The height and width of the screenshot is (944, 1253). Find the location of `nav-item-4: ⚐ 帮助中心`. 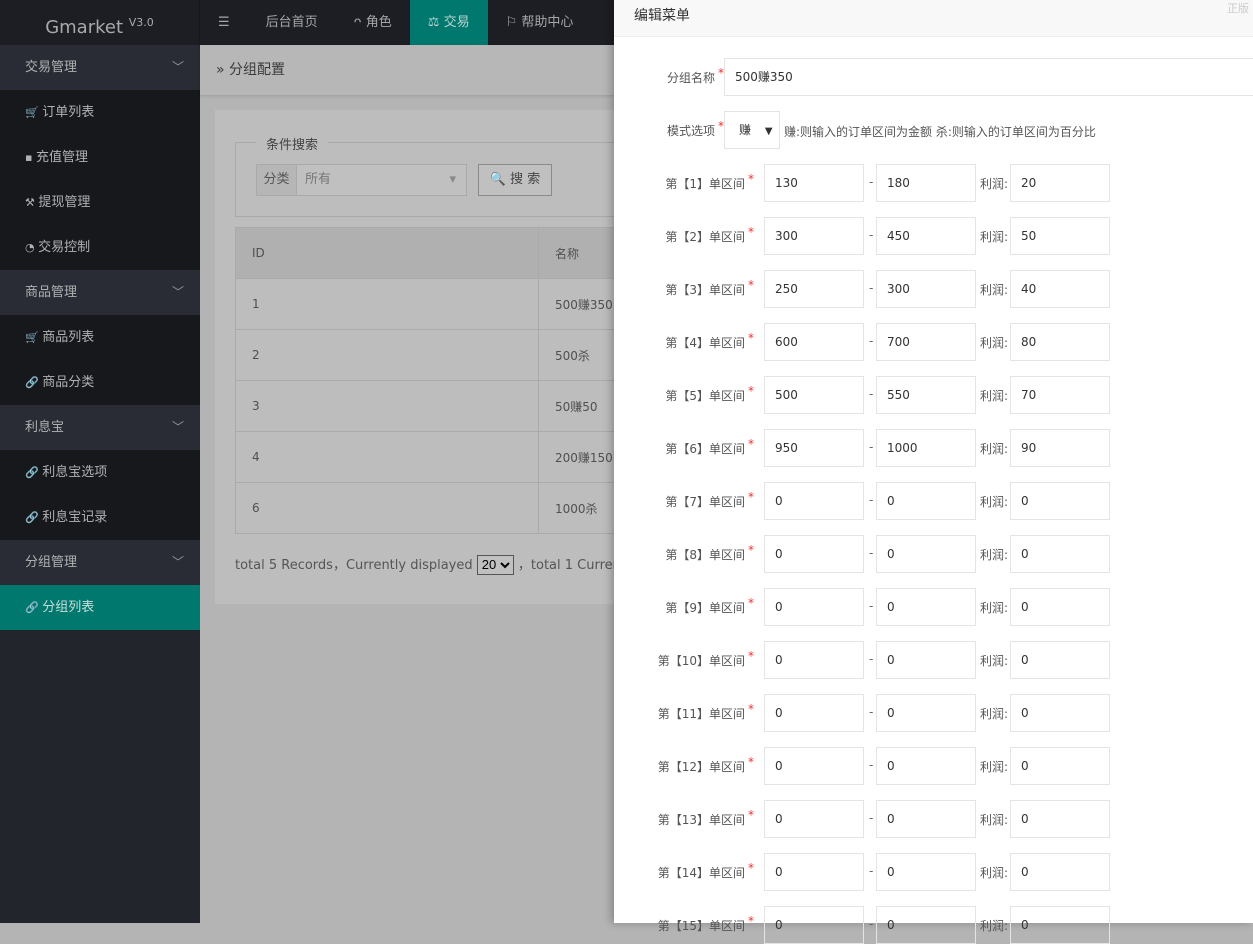

nav-item-4: ⚐ 帮助中心 is located at coordinates (539, 22).